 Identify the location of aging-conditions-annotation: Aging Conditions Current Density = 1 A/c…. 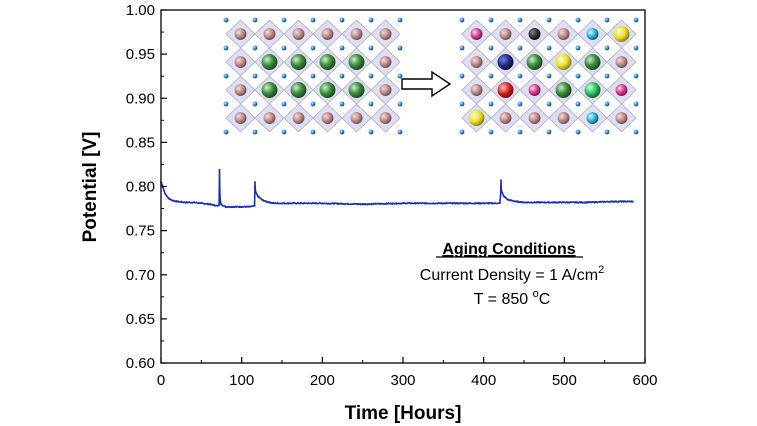
(512, 274).